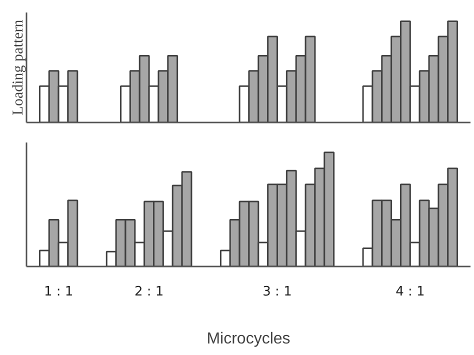 This screenshot has height=355, width=474. What do you see at coordinates (277, 292) in the screenshot?
I see `x-tick-label: 3 : 1` at bounding box center [277, 292].